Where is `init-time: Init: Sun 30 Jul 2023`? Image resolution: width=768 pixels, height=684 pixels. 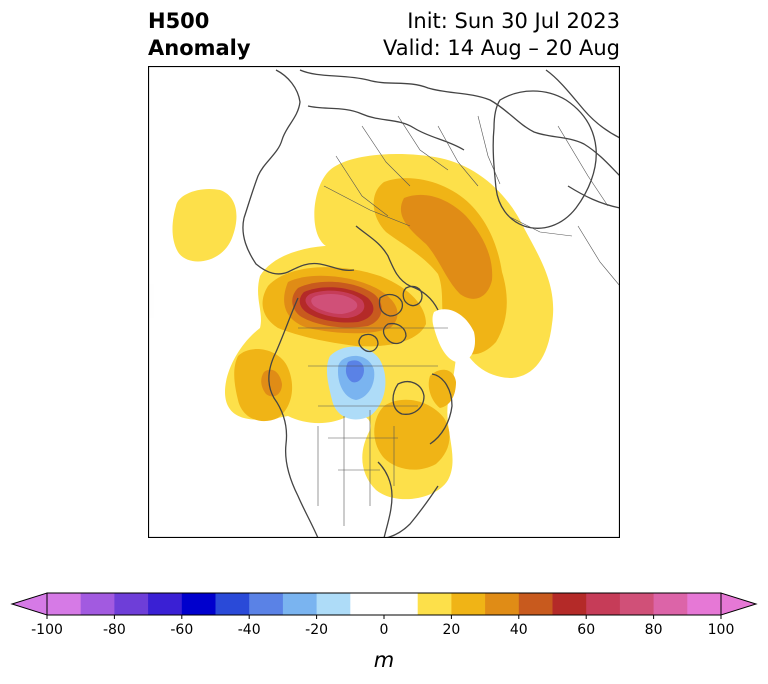
init-time: Init: Sun 30 Jul 2023 is located at coordinates (513, 21).